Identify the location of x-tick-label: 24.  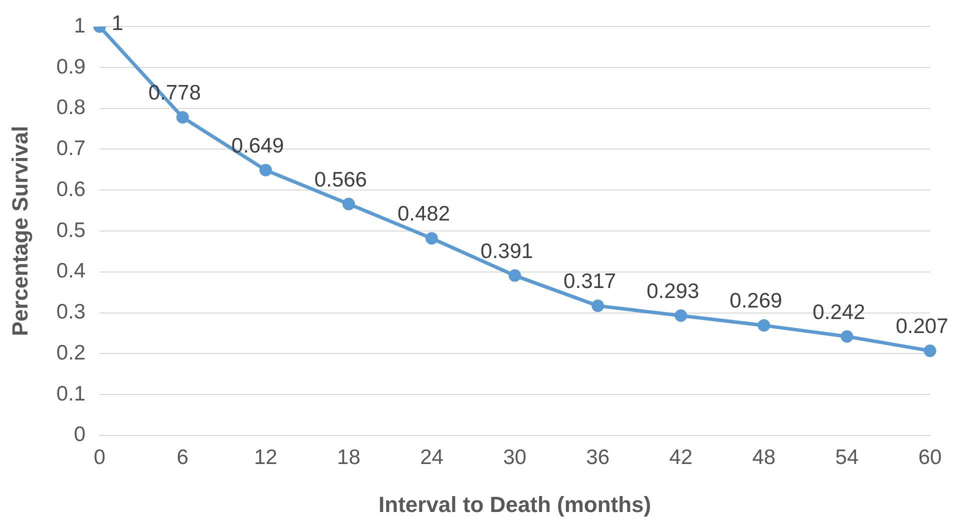
(432, 457).